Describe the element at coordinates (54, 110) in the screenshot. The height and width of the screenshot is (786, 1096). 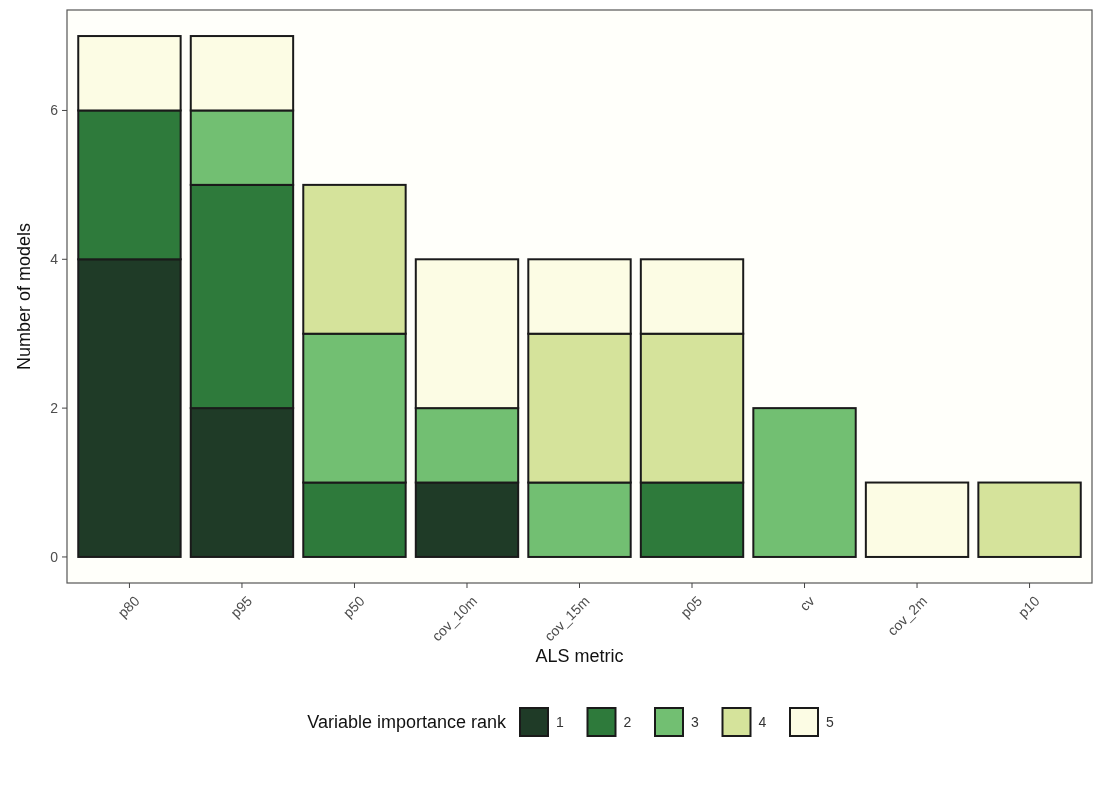
I see `y-tick-label: 6` at that location.